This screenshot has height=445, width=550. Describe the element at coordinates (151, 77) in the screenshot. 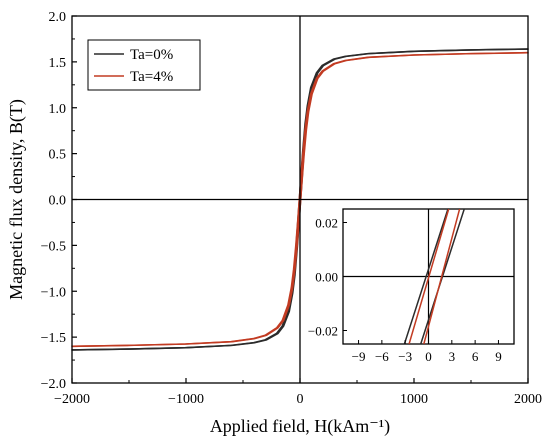

I see `legend-label-ta4: Ta=4%` at that location.